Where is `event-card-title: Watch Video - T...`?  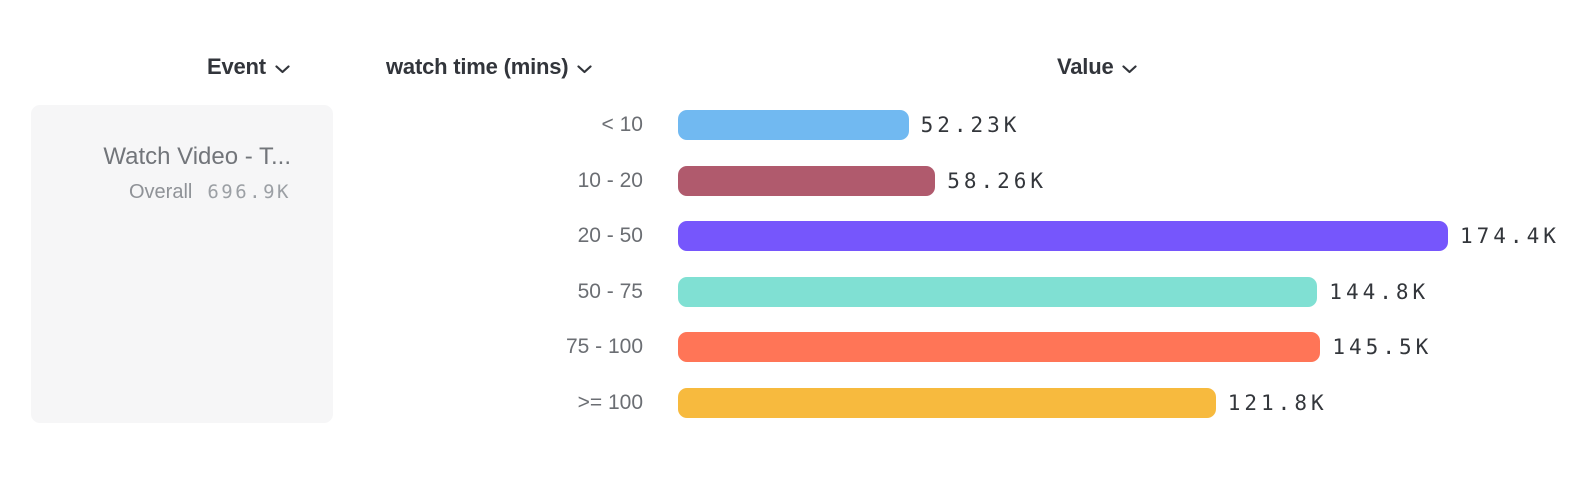 event-card-title: Watch Video - T... is located at coordinates (197, 156).